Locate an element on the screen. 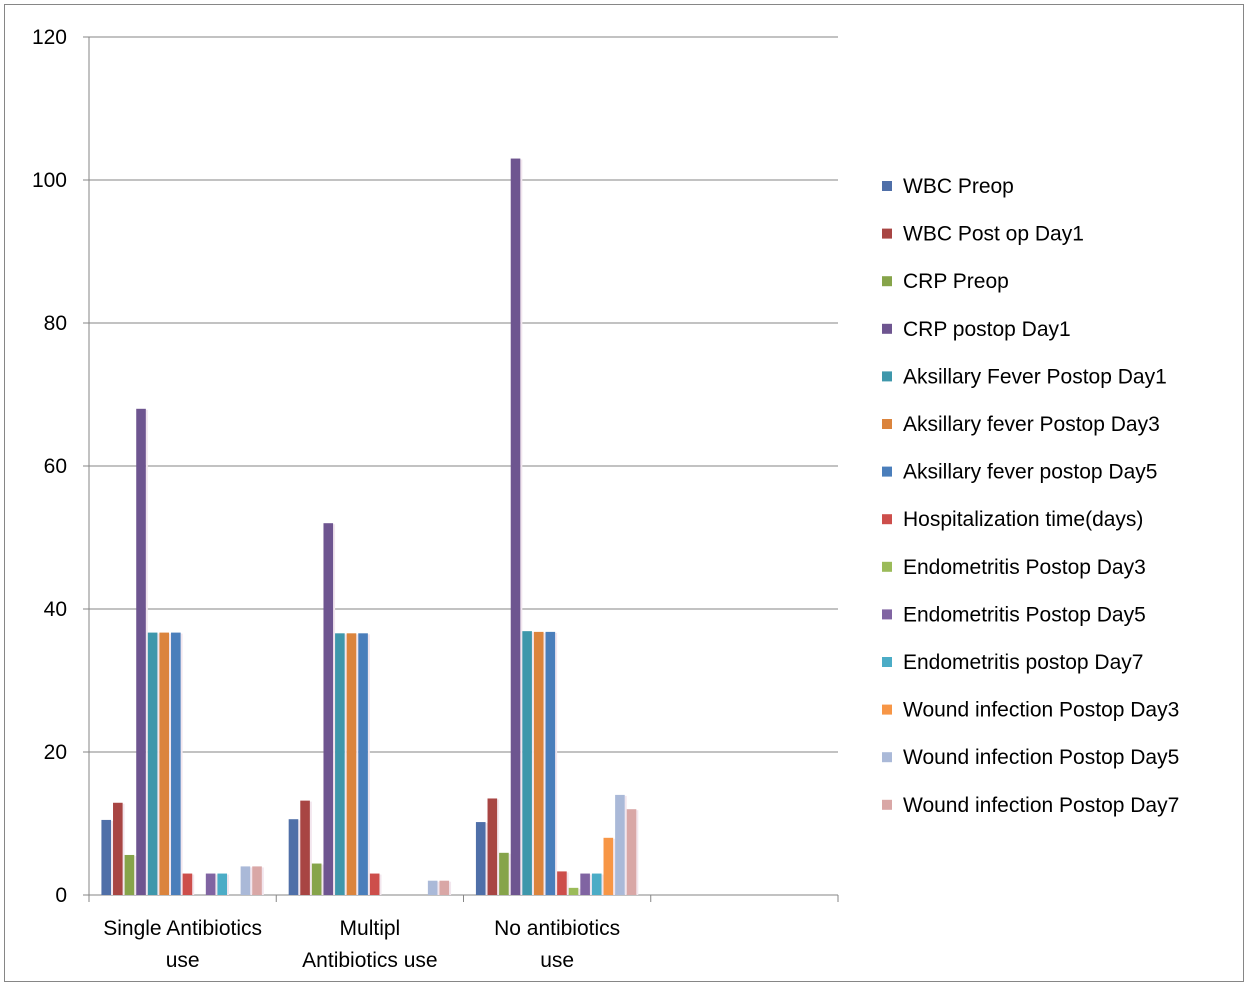 This screenshot has height=988, width=1250. y-tick-label: 80 is located at coordinates (55, 323).